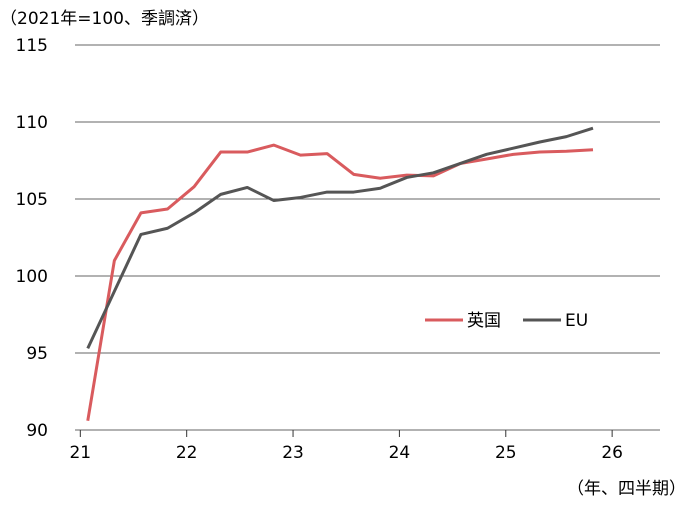 Image resolution: width=689 pixels, height=505 pixels. Describe the element at coordinates (32, 46) in the screenshot. I see `y-tick-label: 115` at that location.